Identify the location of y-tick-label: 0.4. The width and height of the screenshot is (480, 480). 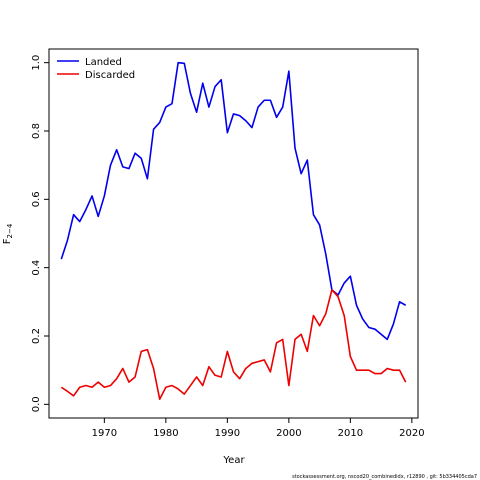
(36, 268).